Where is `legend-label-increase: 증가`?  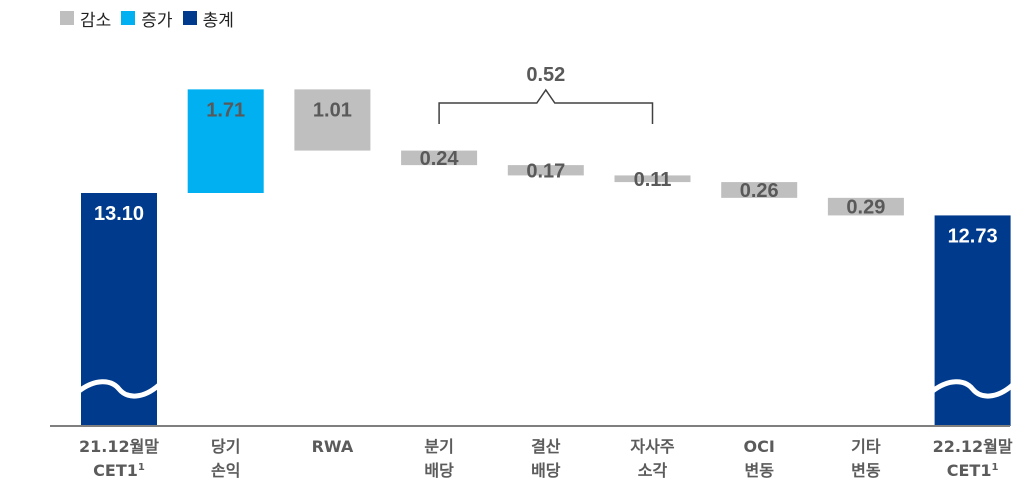 legend-label-increase: 증가 is located at coordinates (157, 20).